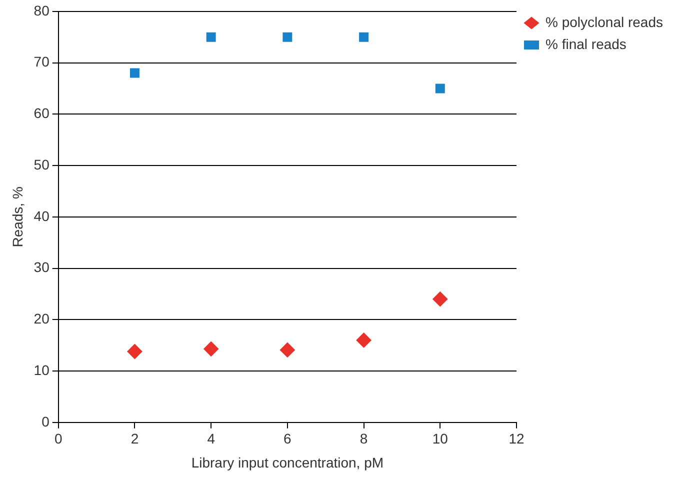 This screenshot has width=683, height=480. What do you see at coordinates (42, 267) in the screenshot?
I see `y-tick-label: 30` at bounding box center [42, 267].